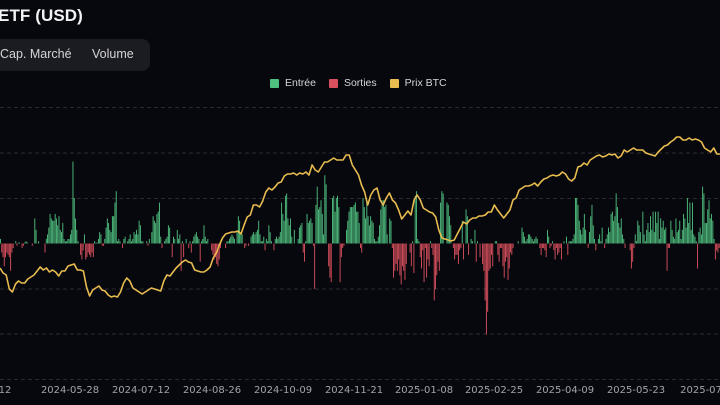 The height and width of the screenshot is (405, 720). I want to click on btc-price-swatch-icon, so click(394, 83).